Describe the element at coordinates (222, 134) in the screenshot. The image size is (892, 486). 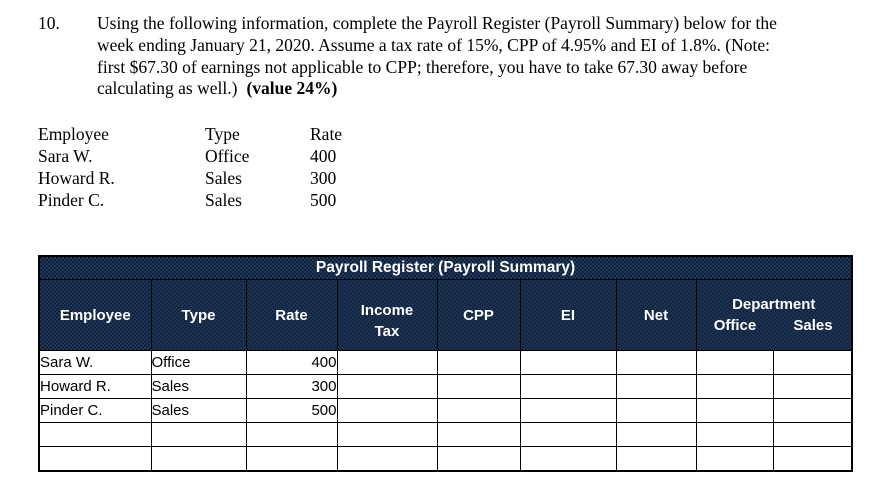
I see `info-header-type: Type` at that location.